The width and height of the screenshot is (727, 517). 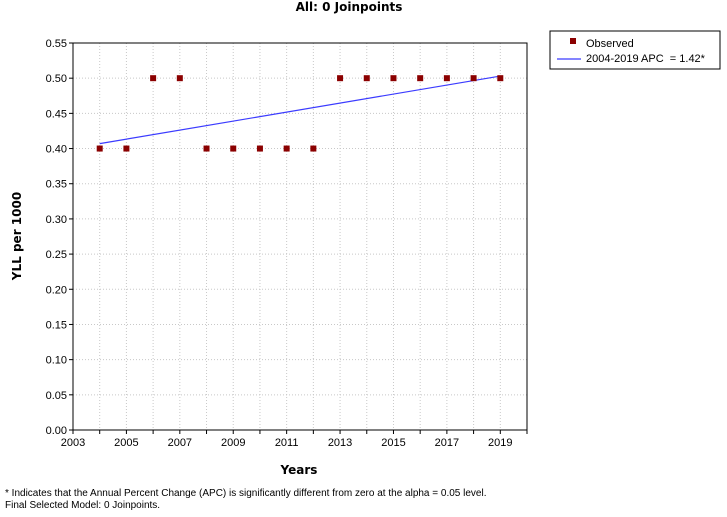 I want to click on chart-title: All: 0 Joinpoints, so click(x=349, y=7).